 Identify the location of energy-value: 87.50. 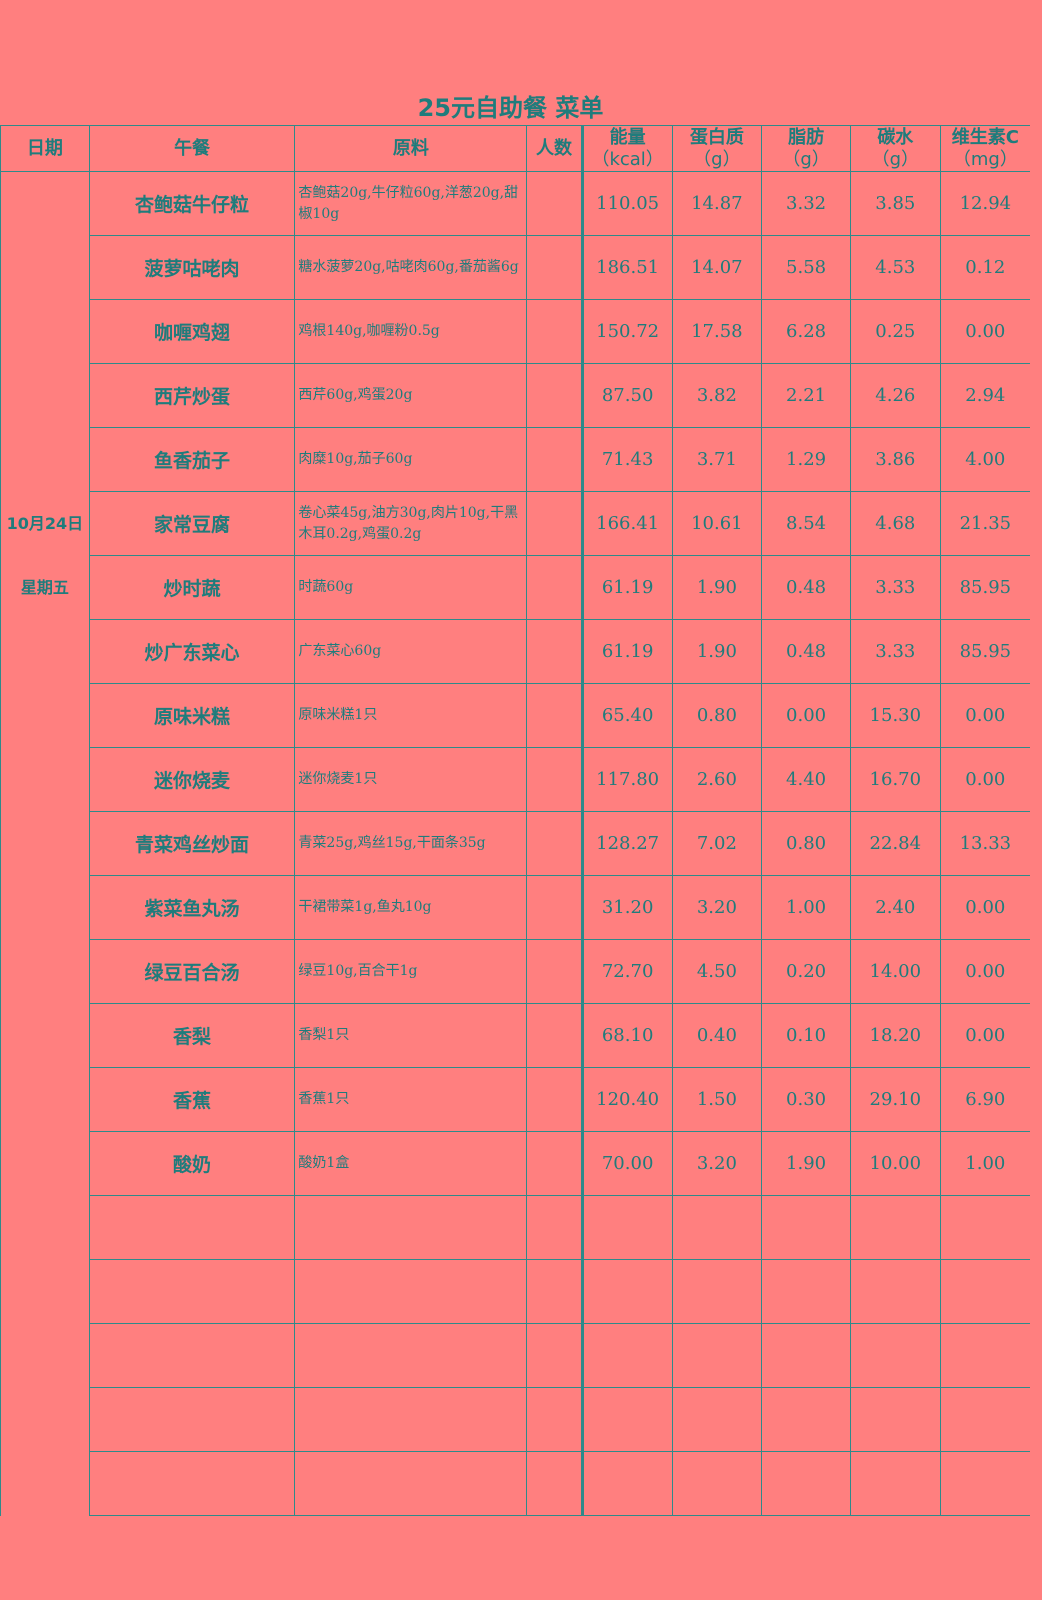
(627, 395).